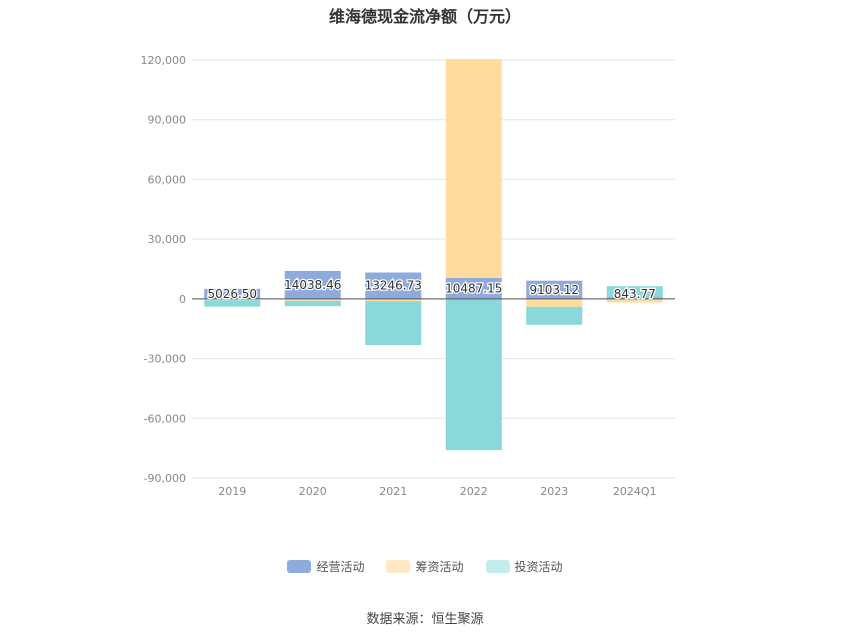  I want to click on x-tick-label: 2022, so click(474, 491).